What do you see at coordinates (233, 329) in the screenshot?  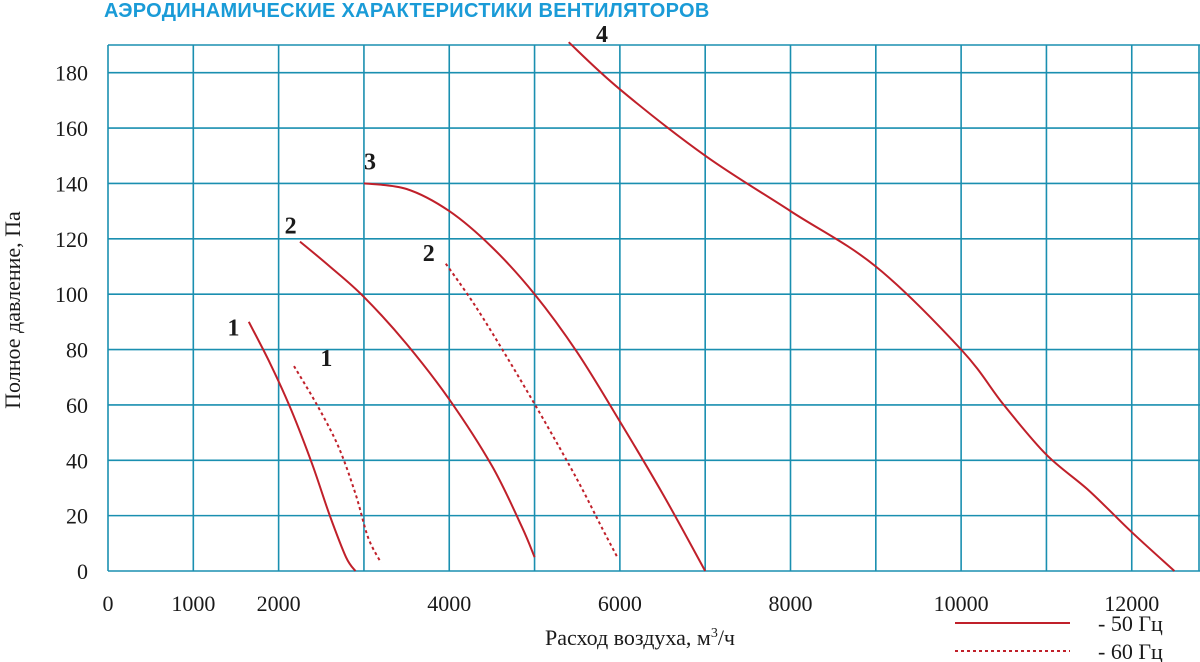 I see `curve-label-1-50hz: 1` at bounding box center [233, 329].